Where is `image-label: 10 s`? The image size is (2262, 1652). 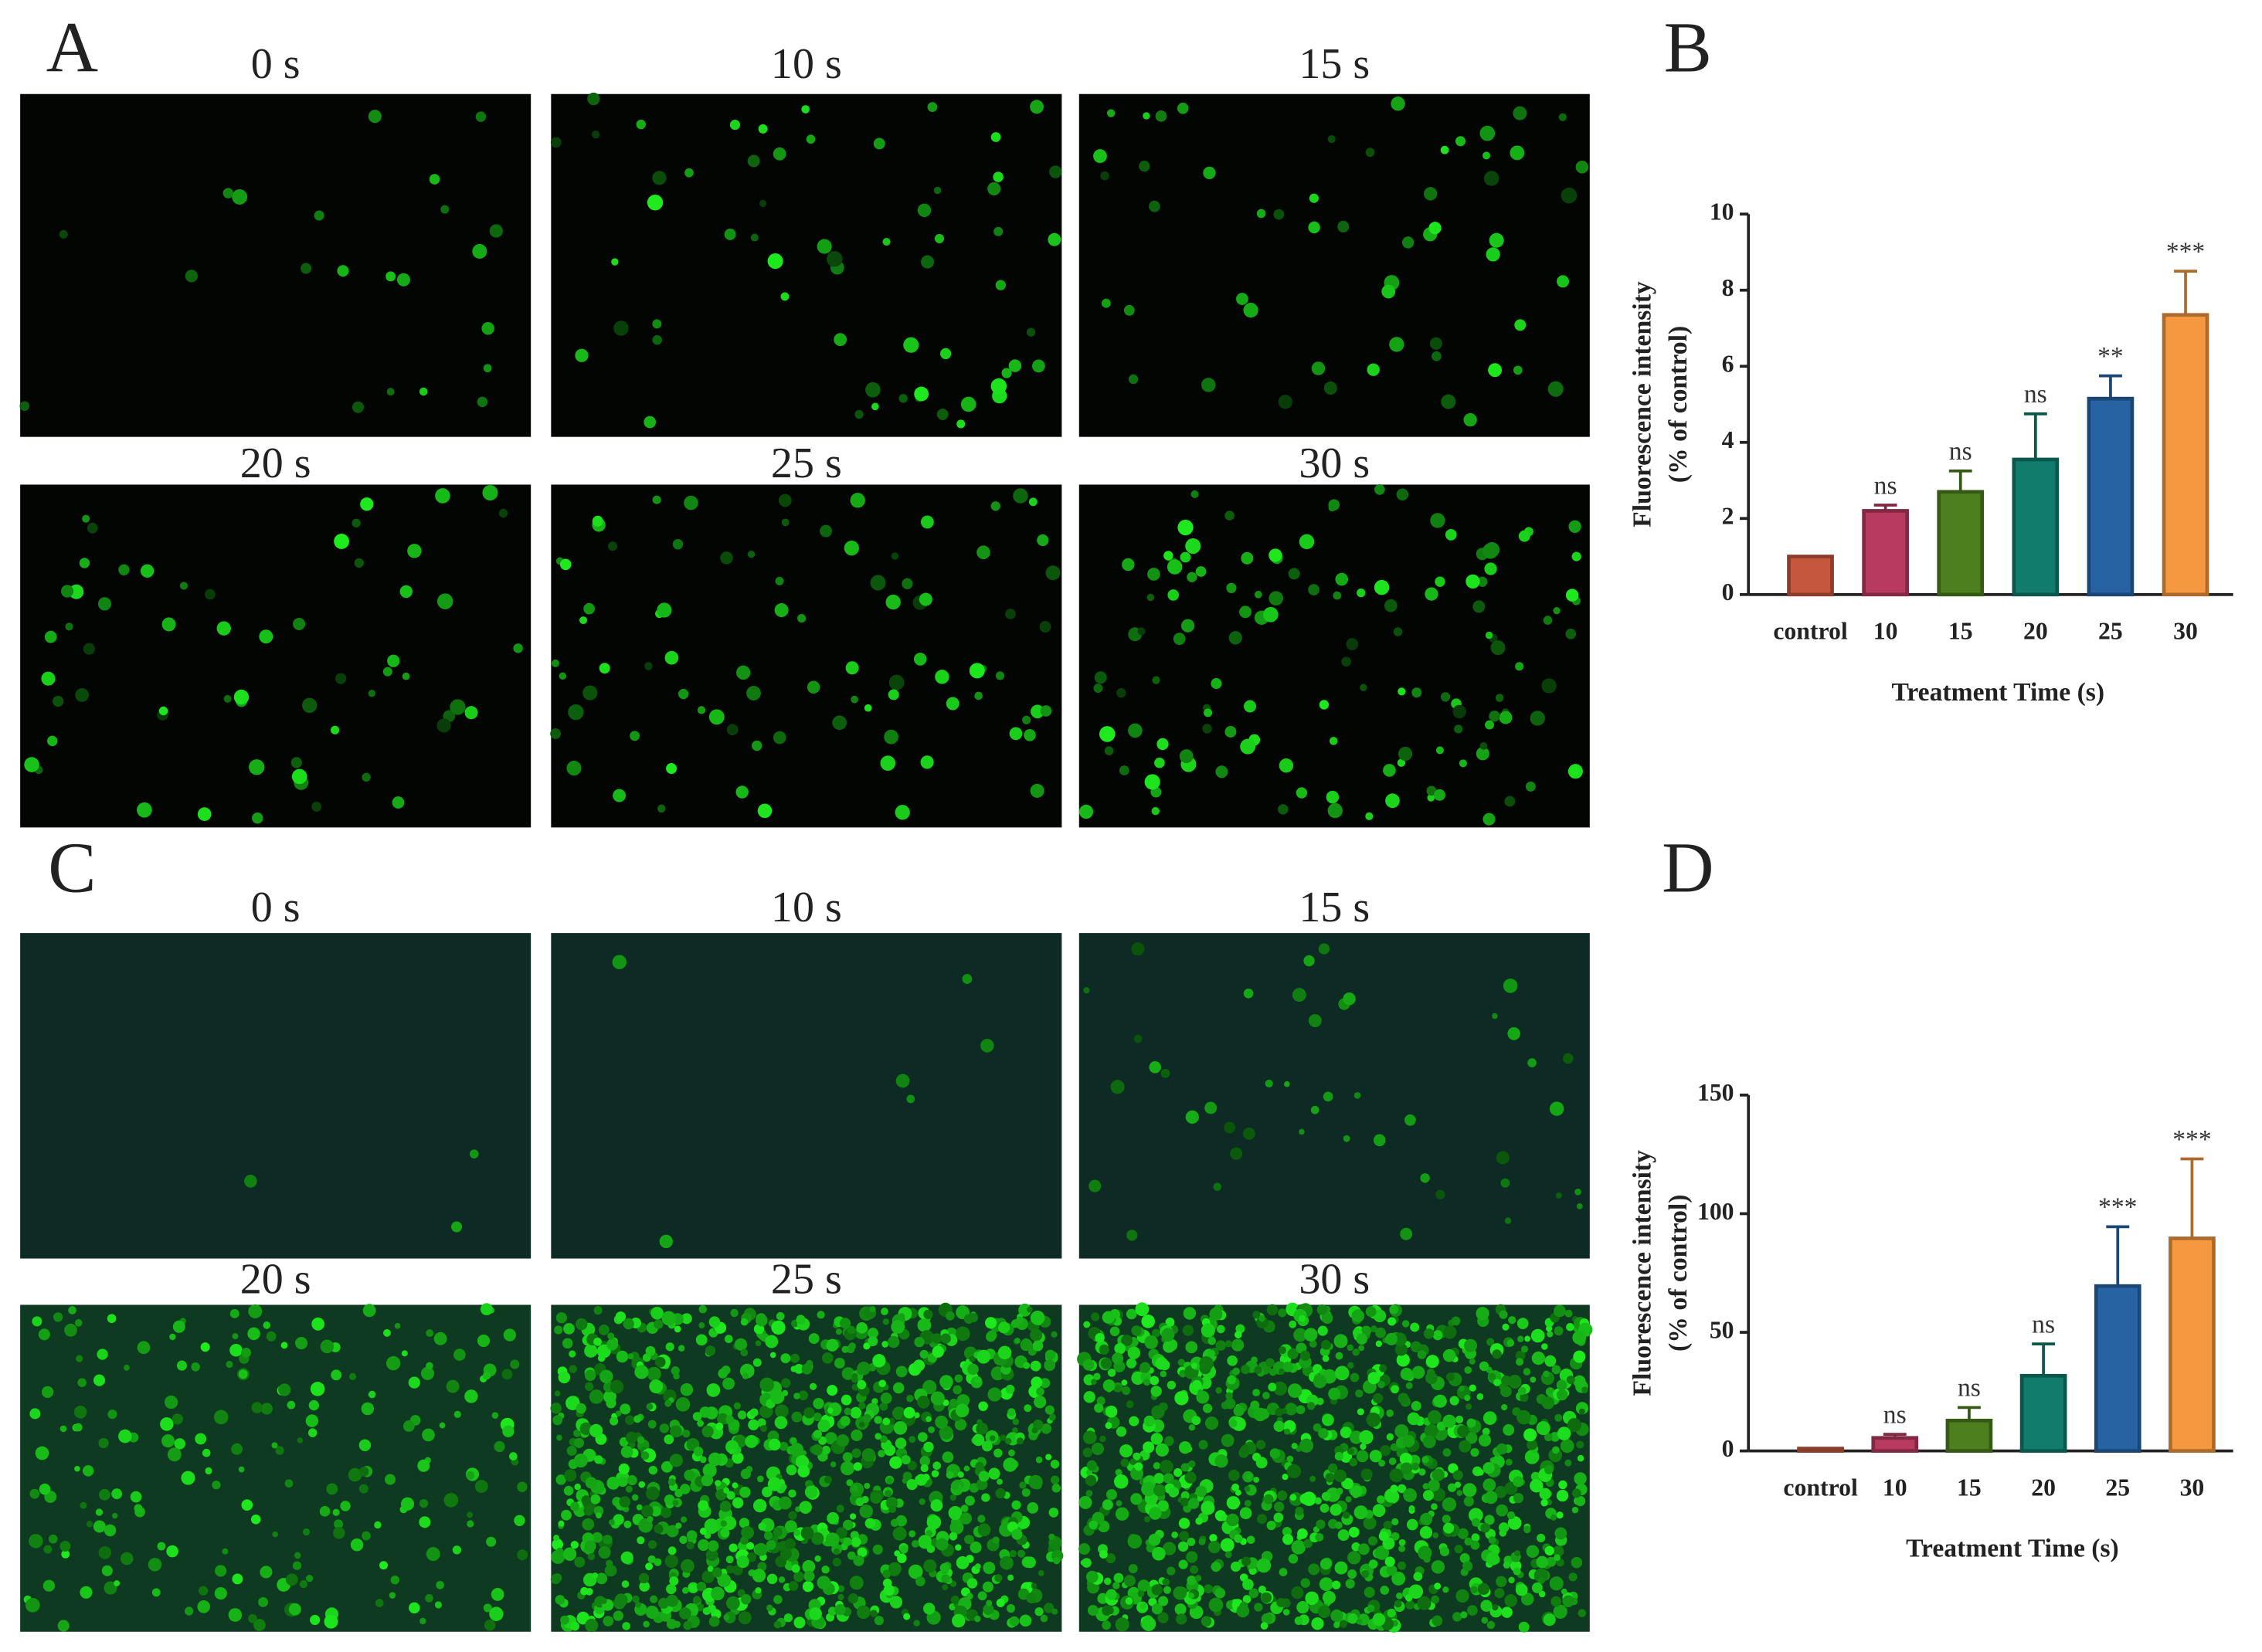
image-label: 10 s is located at coordinates (806, 64).